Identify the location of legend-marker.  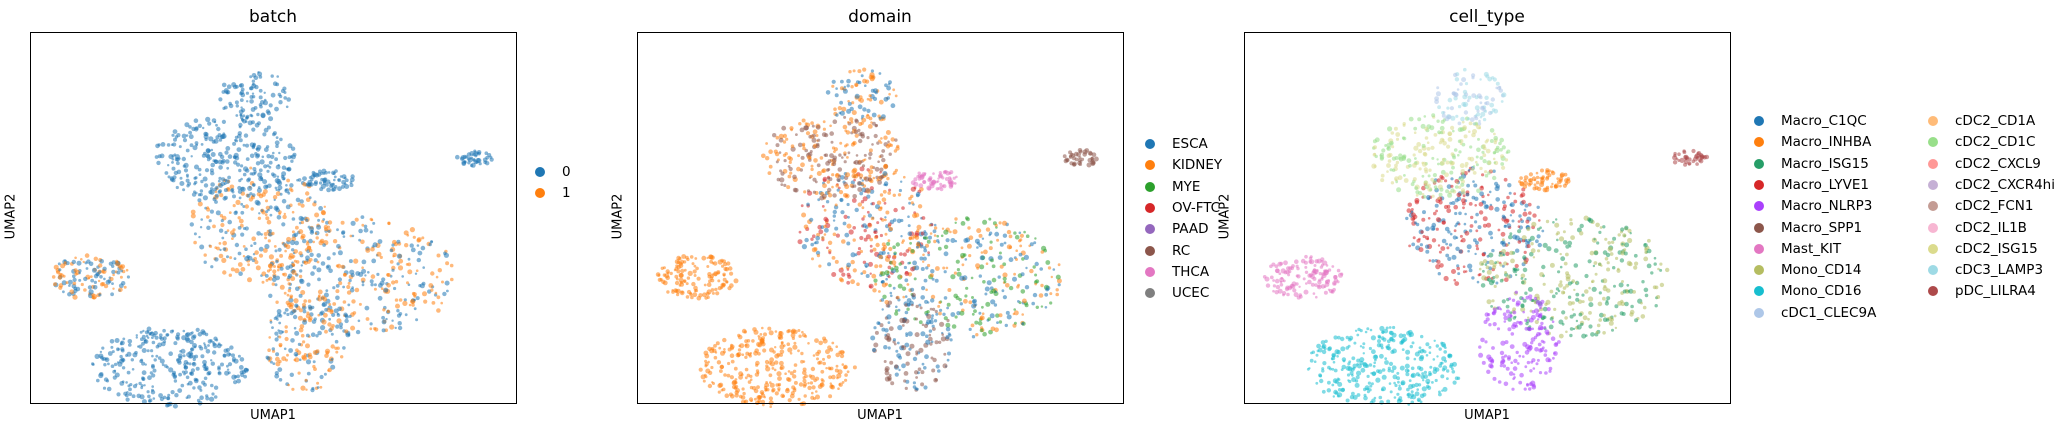
(1150, 186).